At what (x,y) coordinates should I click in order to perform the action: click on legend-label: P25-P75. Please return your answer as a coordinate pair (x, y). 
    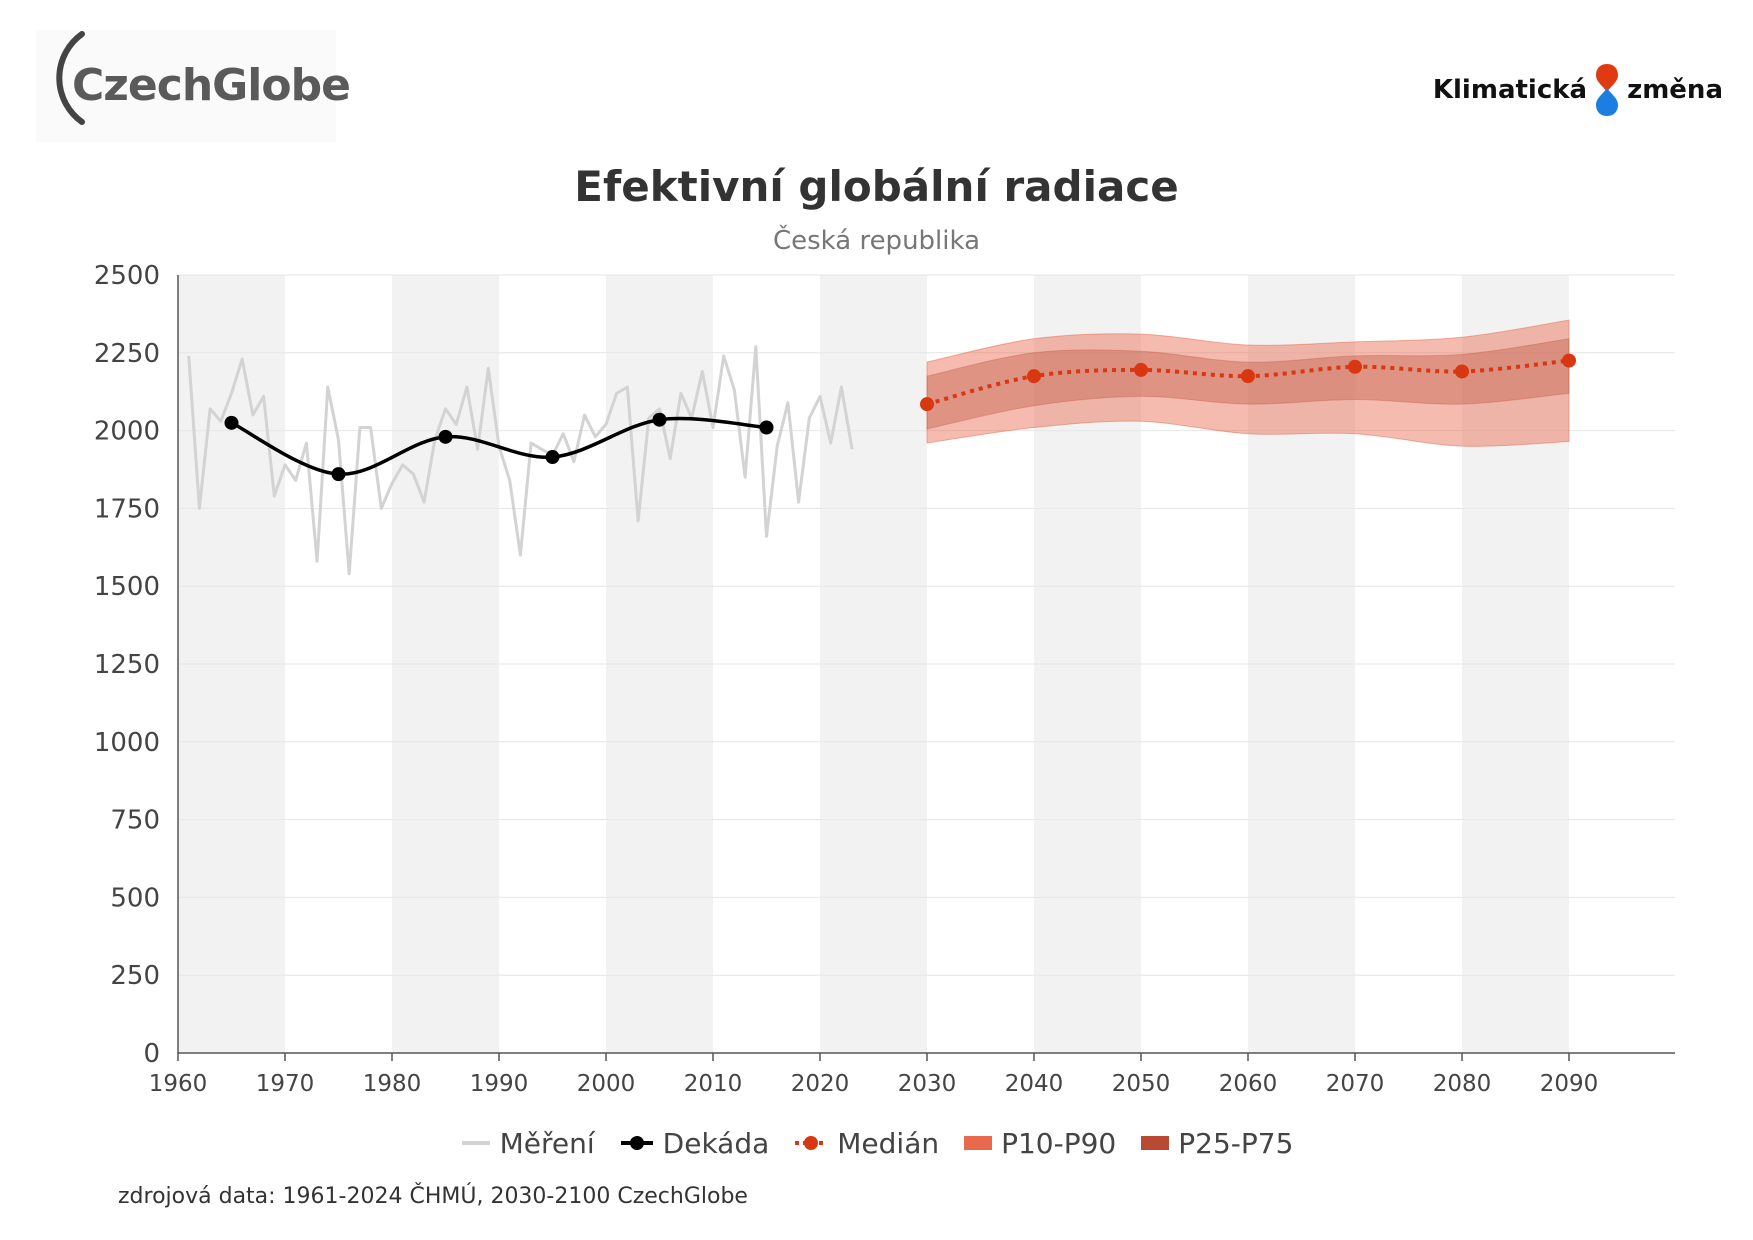
    Looking at the image, I should click on (1236, 1143).